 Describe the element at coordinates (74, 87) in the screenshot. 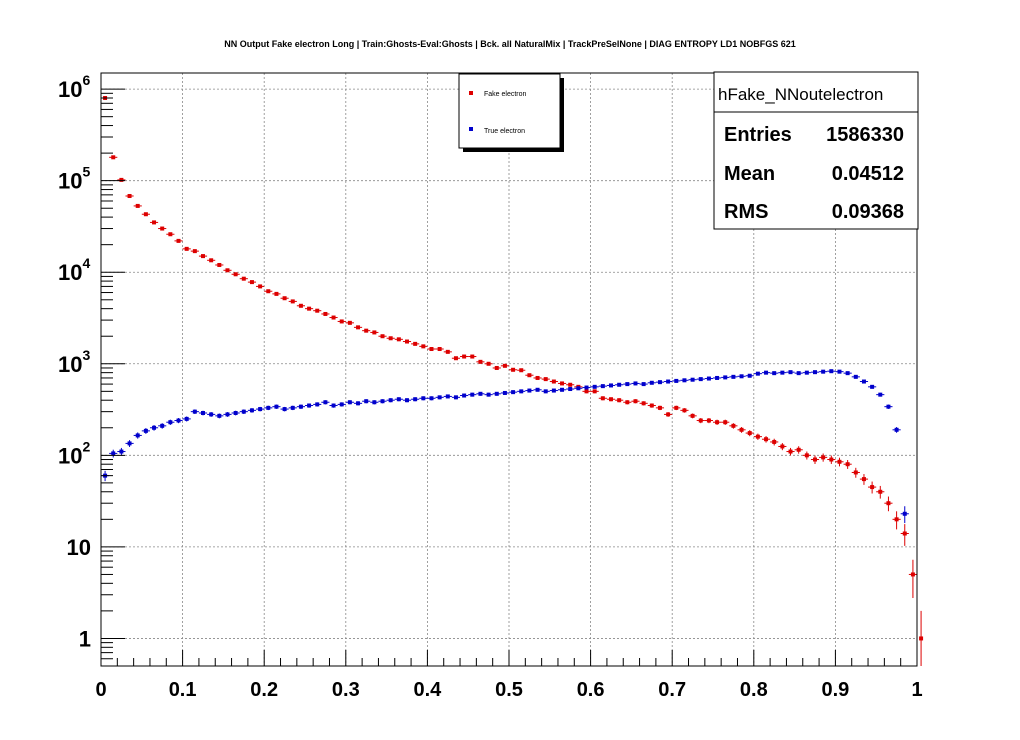

I see `y-tick-label: 10⁶` at that location.